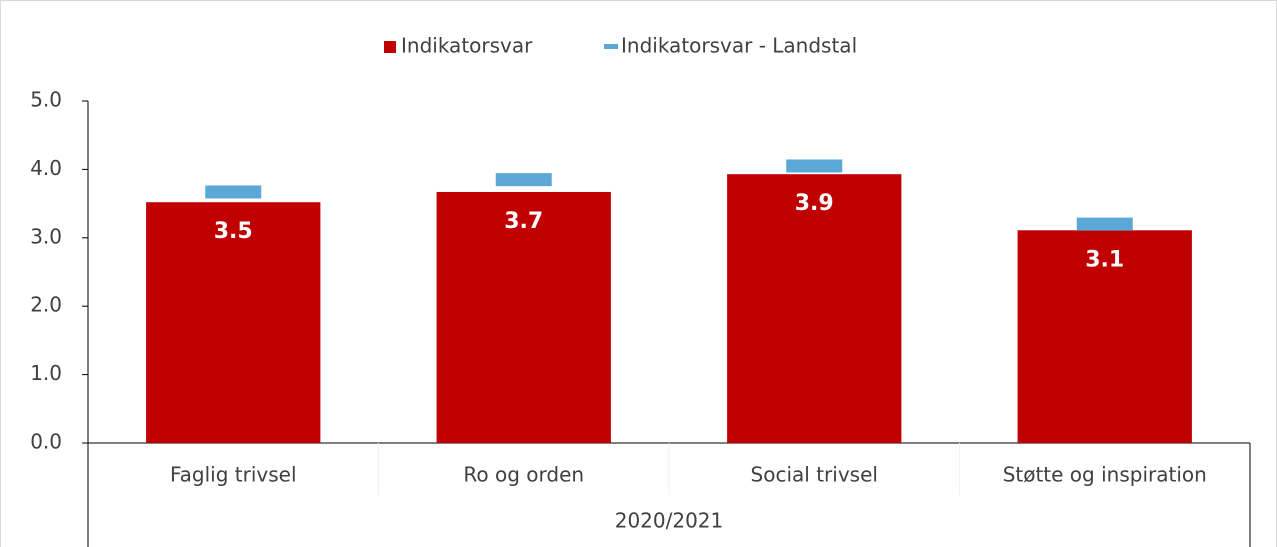 The image size is (1277, 547). Describe the element at coordinates (46, 373) in the screenshot. I see `y-tick-label: 1.0` at that location.